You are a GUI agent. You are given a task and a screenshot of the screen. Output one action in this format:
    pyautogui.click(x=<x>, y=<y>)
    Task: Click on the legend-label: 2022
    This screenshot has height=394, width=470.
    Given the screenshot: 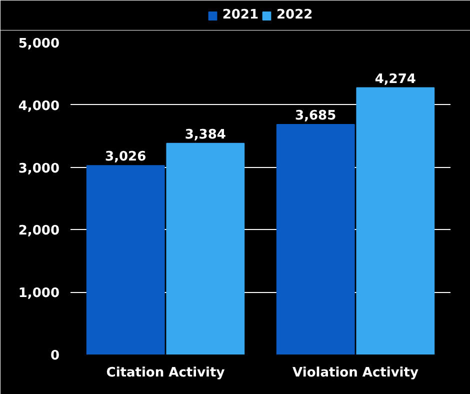 What is the action you would take?
    pyautogui.click(x=294, y=15)
    